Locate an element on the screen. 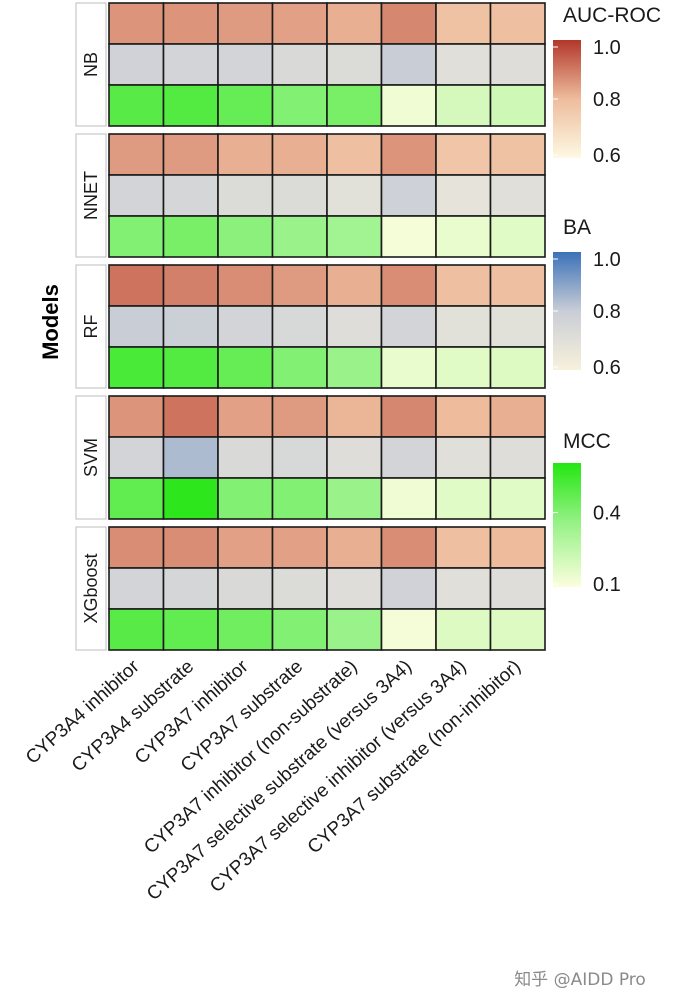 This screenshot has height=1002, width=682. cell-nnet-ba-2: NNET / BA / CYP3A4 substrate: 0.75 is located at coordinates (190, 195).